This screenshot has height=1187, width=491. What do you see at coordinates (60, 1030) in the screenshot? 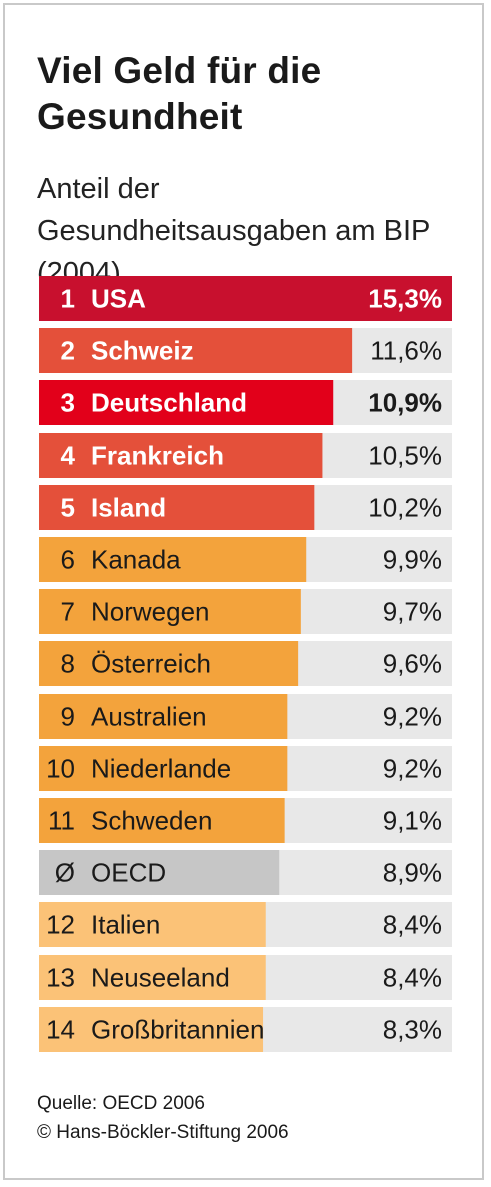
I see `bar-rank-label: 14` at bounding box center [60, 1030].